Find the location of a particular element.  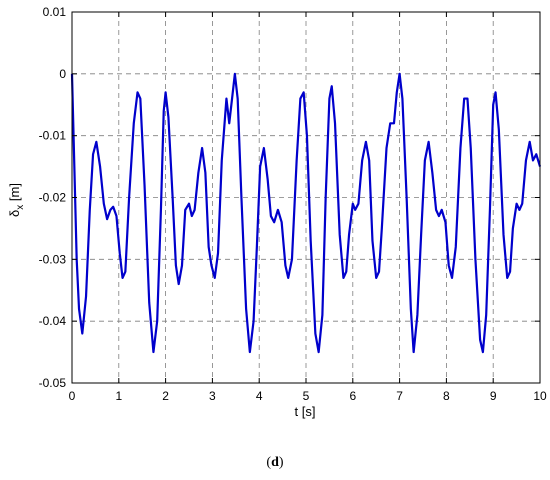

x-tick-label: 8 is located at coordinates (446, 396).